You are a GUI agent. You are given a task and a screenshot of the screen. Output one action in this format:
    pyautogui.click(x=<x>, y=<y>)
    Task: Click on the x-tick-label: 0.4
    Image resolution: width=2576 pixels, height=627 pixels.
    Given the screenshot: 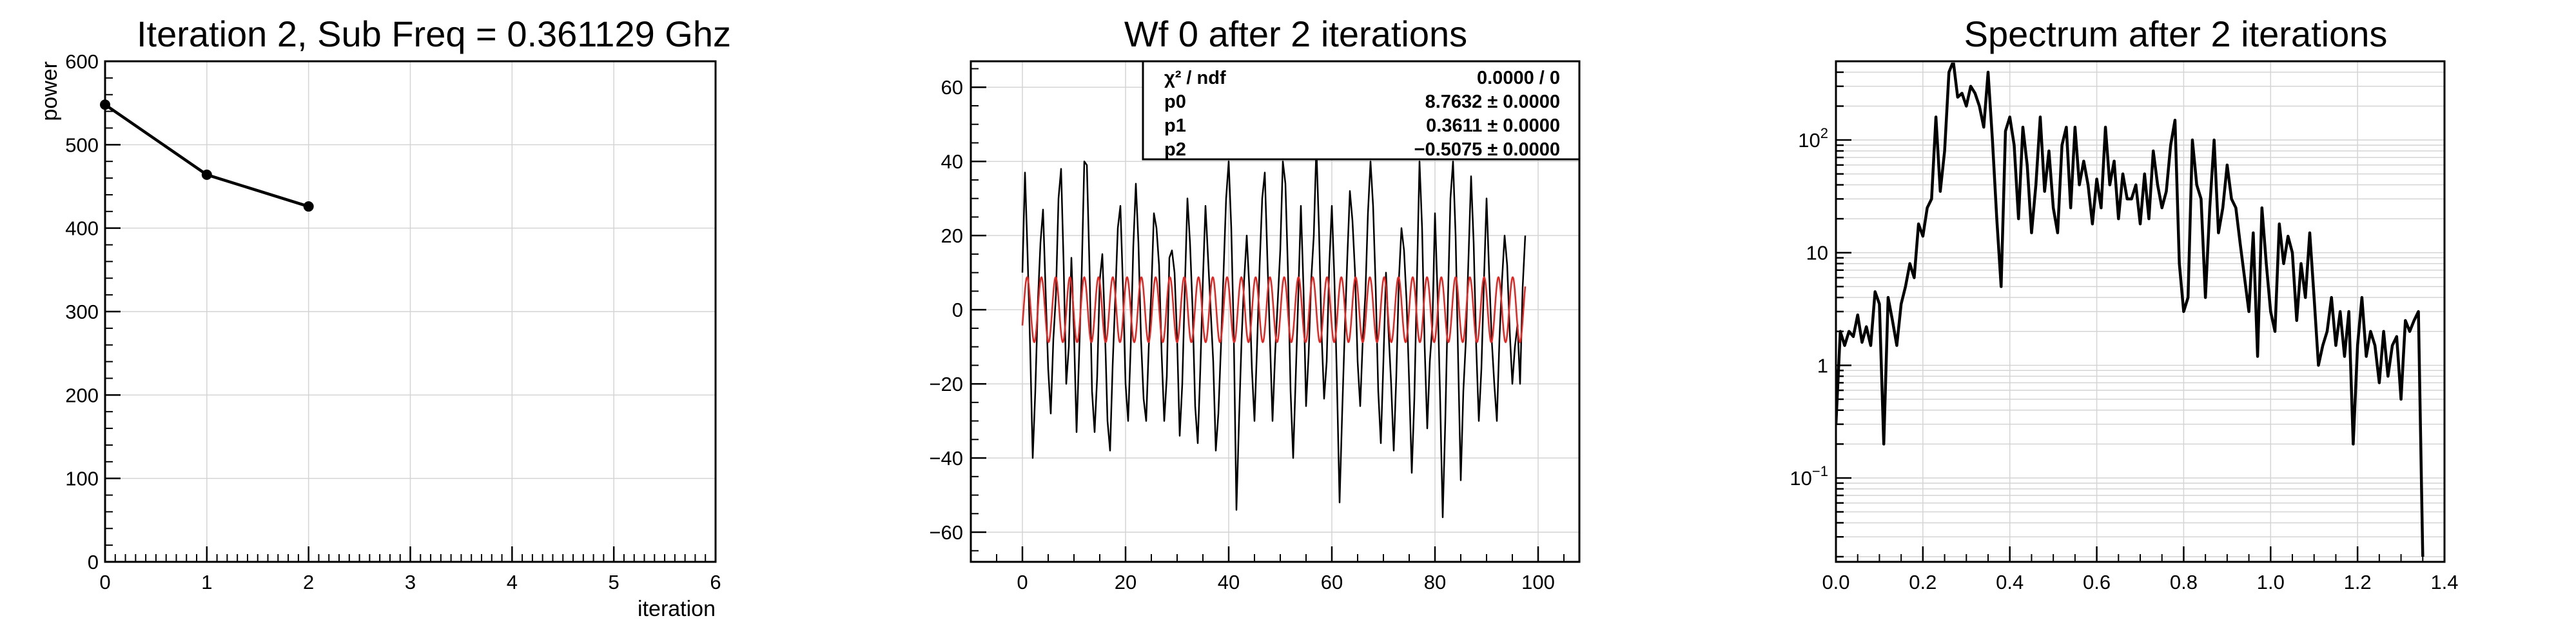 What is the action you would take?
    pyautogui.click(x=2010, y=582)
    